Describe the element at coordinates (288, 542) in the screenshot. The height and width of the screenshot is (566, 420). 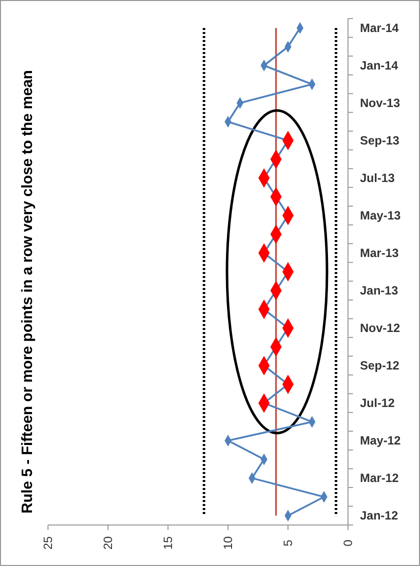
I see `x-tick-label: 5` at that location.